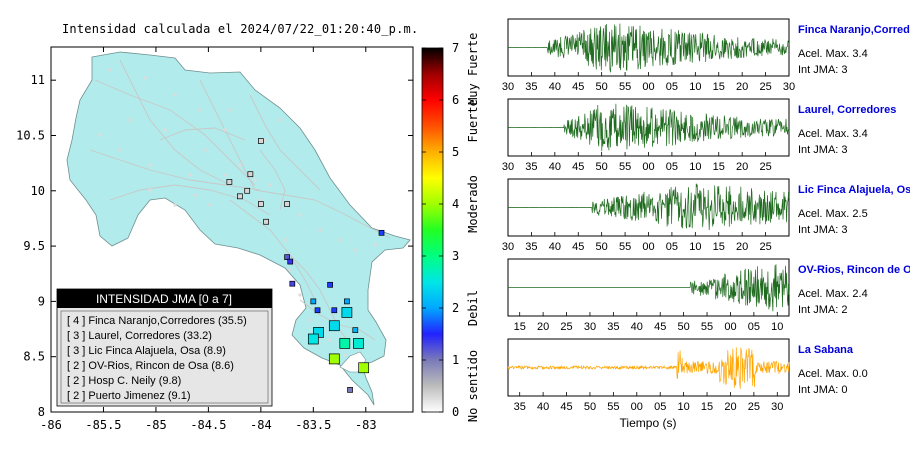  I want to click on station-max-accel: Acel. Max. 2.5, so click(833, 214).